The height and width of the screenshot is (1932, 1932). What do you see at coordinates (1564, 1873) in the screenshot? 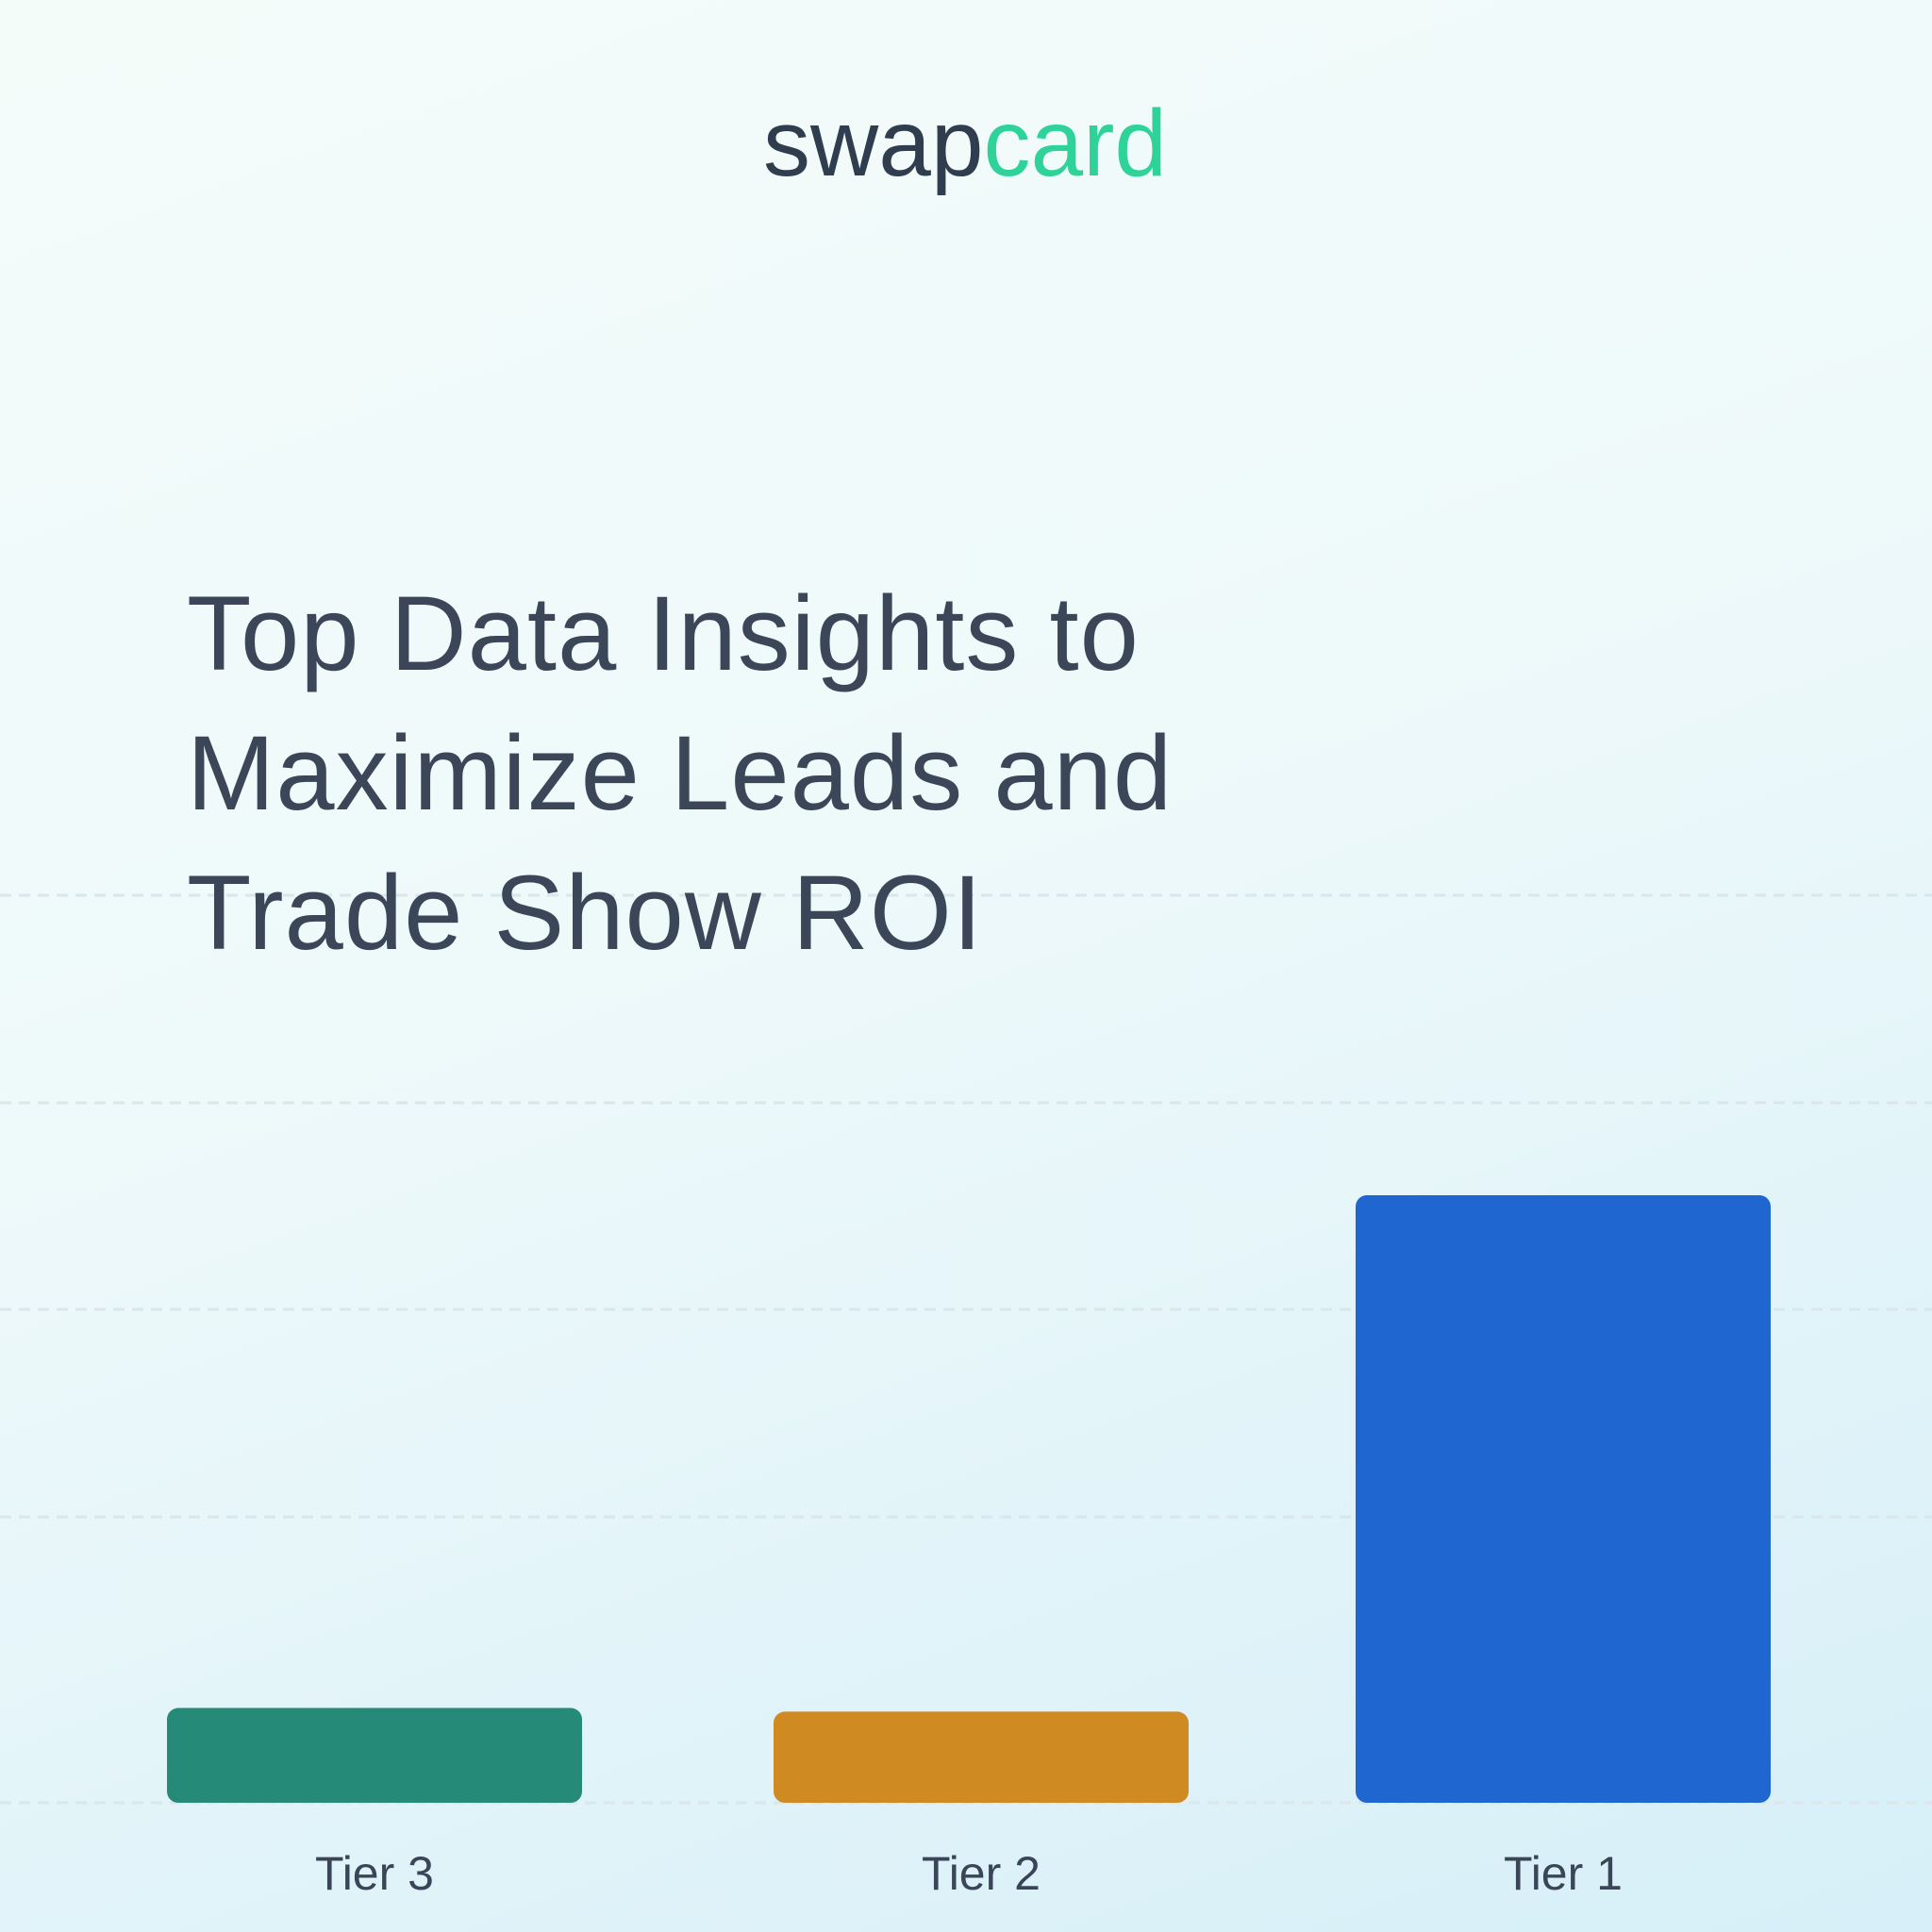
I see `x-tick-label: Tier 1` at bounding box center [1564, 1873].